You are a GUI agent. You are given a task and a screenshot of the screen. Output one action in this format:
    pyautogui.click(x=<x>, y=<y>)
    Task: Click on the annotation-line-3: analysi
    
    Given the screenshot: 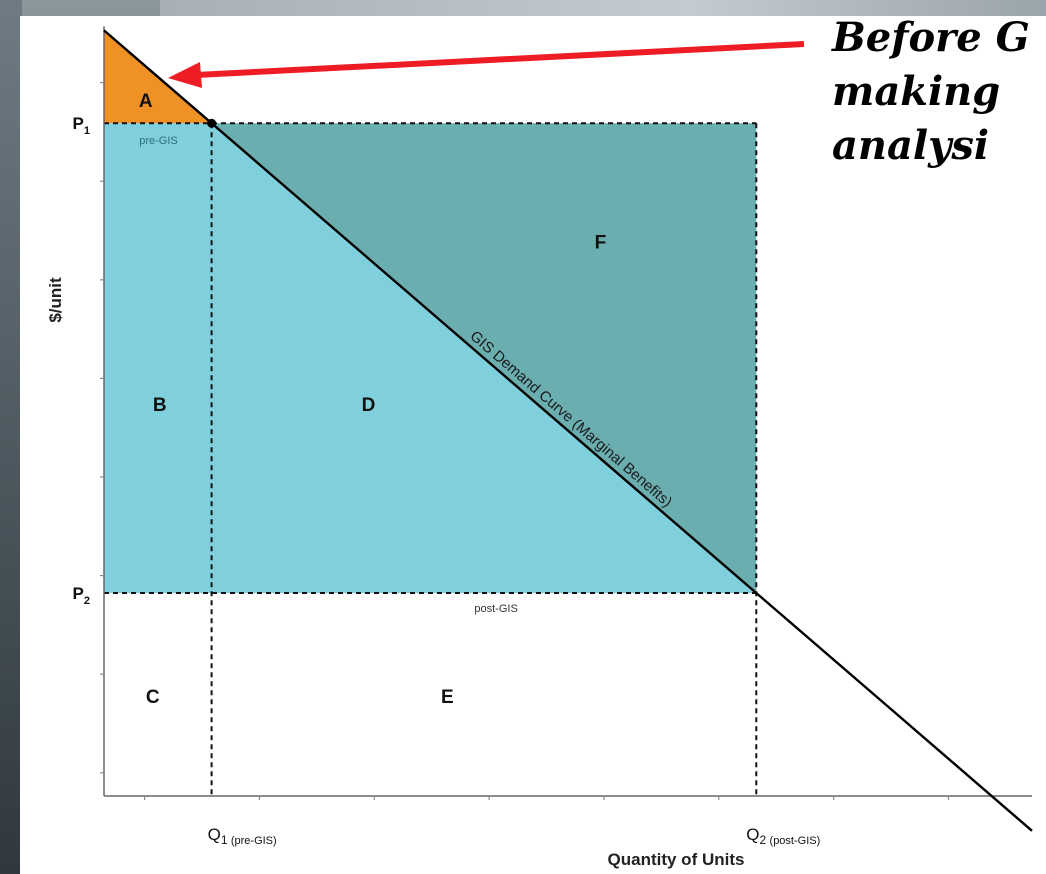 What is the action you would take?
    pyautogui.click(x=911, y=145)
    